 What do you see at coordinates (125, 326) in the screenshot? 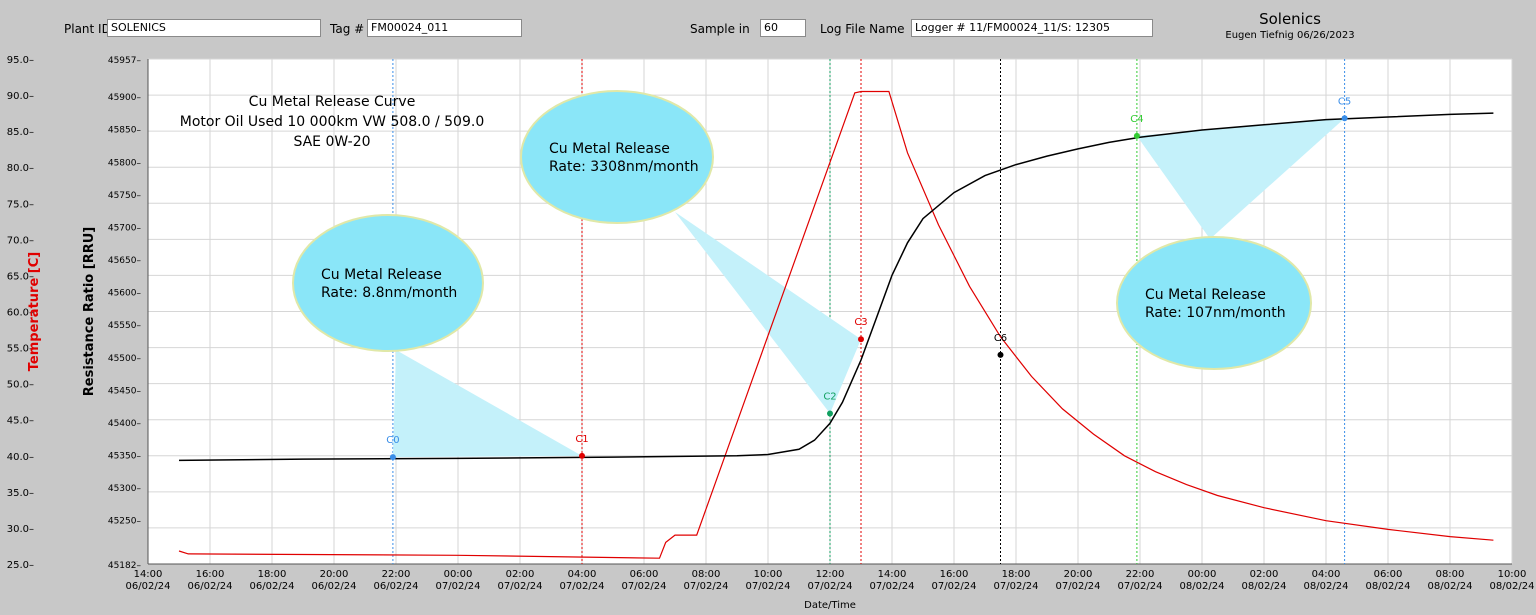
I see `rr-tick-label: 45550–` at bounding box center [125, 326].